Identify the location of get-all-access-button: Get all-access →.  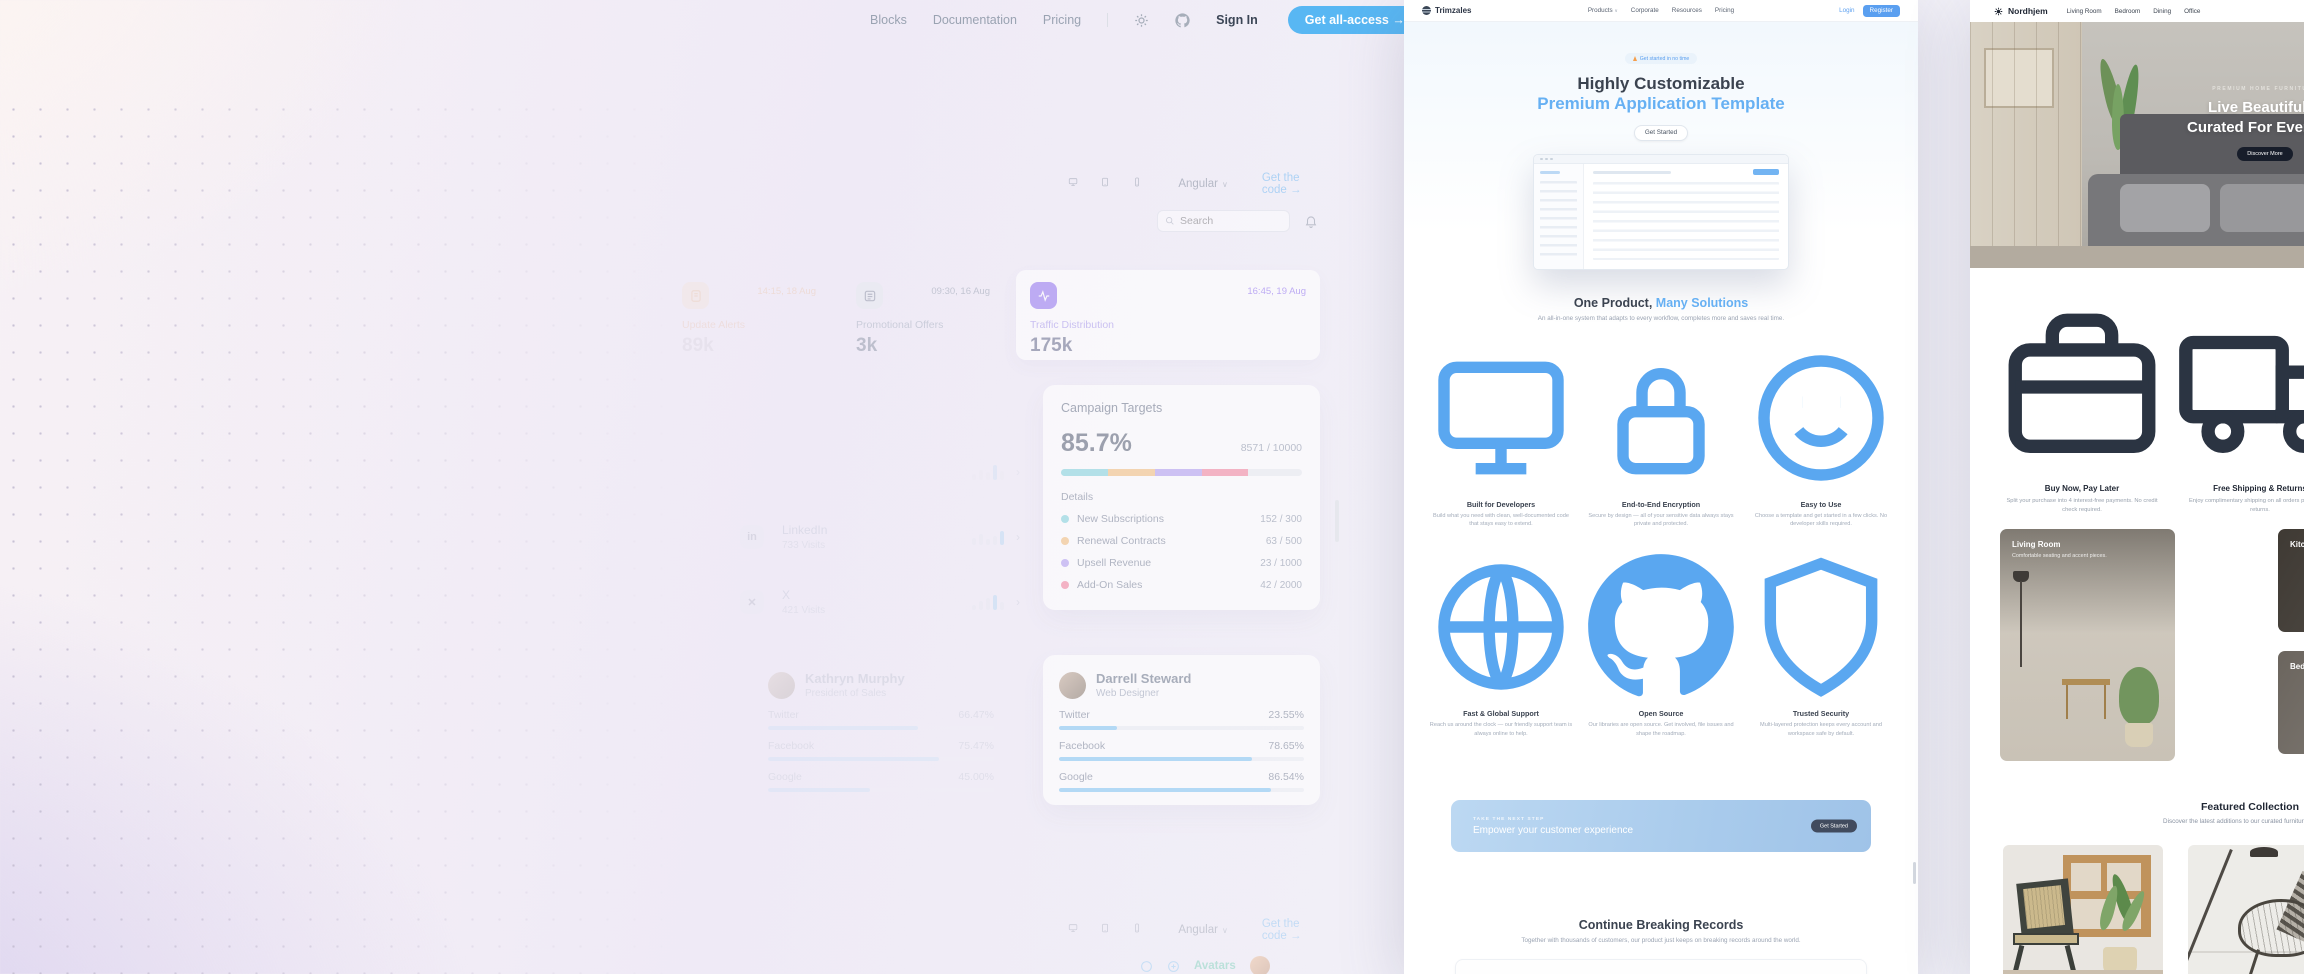
(1354, 20).